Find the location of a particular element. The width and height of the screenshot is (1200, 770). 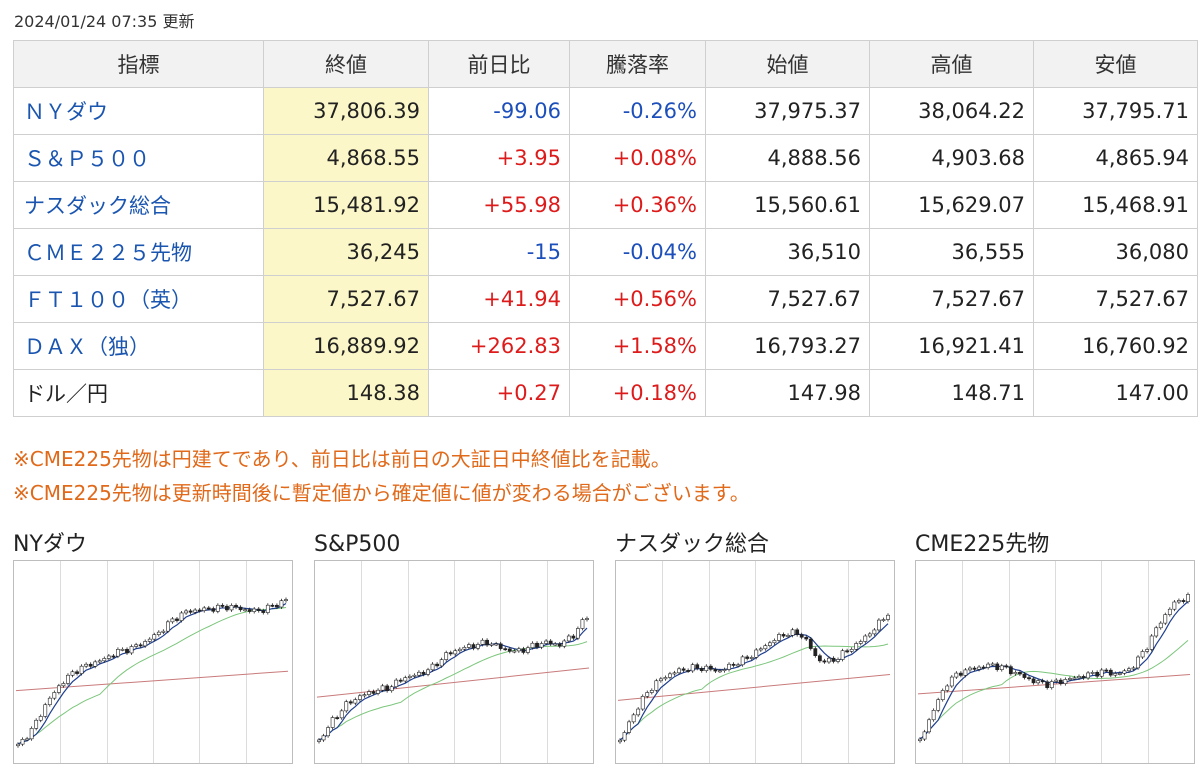

index-link-sp500: Ｓ＆Ｐ５００ is located at coordinates (138, 158).